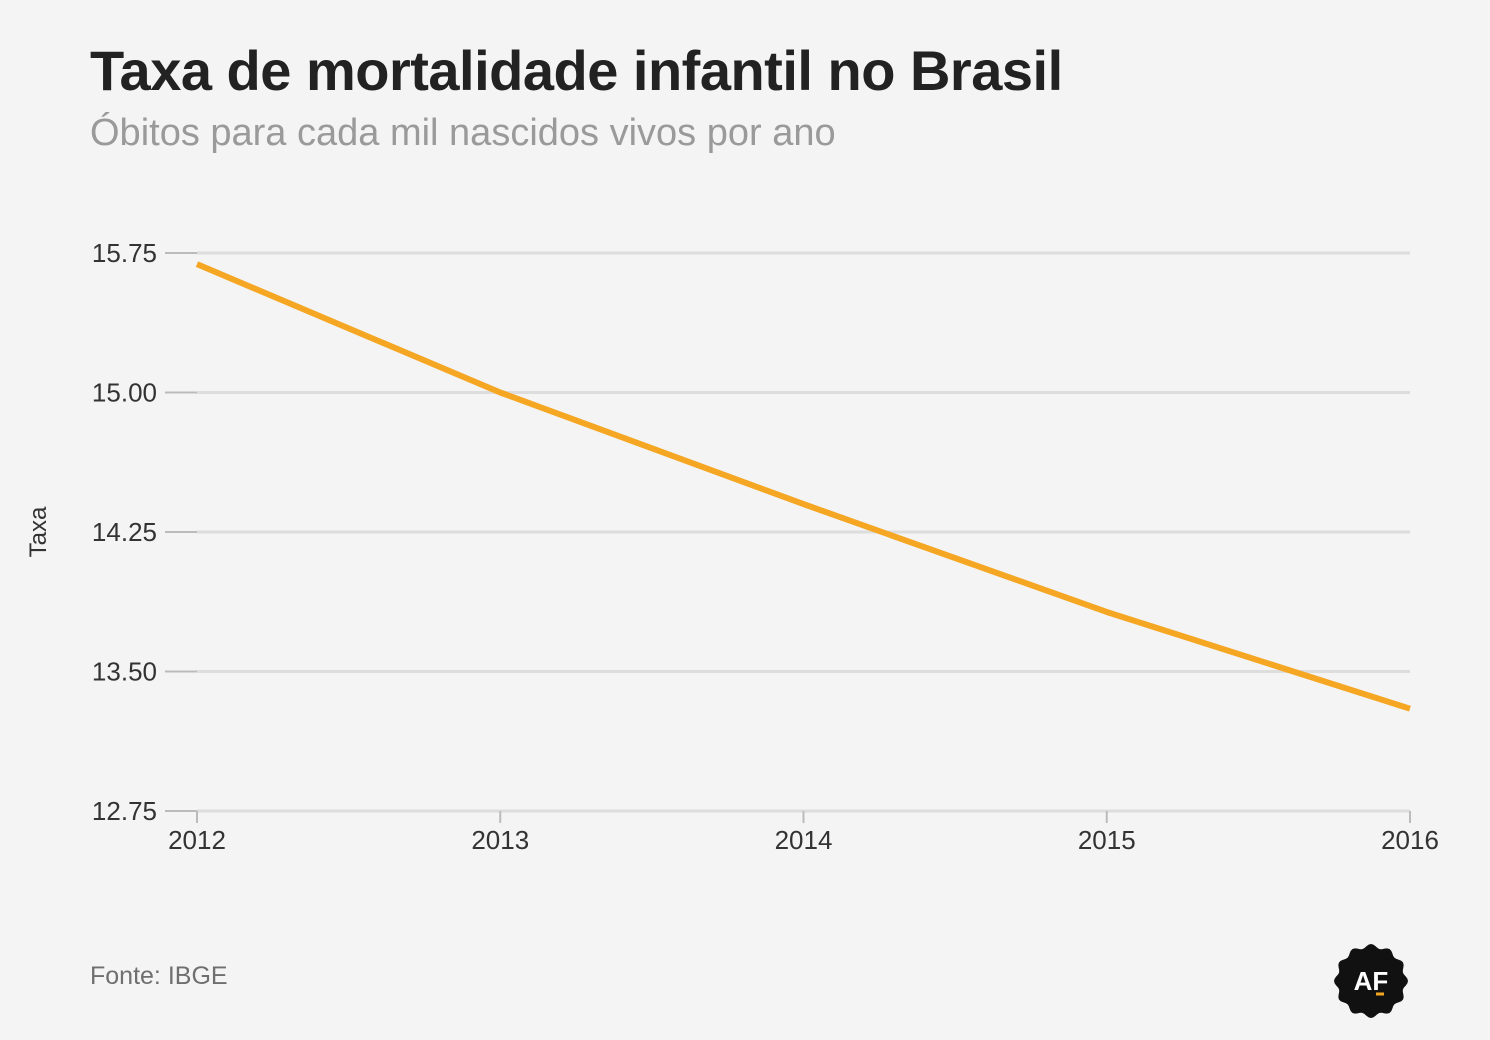 The width and height of the screenshot is (1490, 1040). I want to click on y-axis-title: Taxa, so click(38, 531).